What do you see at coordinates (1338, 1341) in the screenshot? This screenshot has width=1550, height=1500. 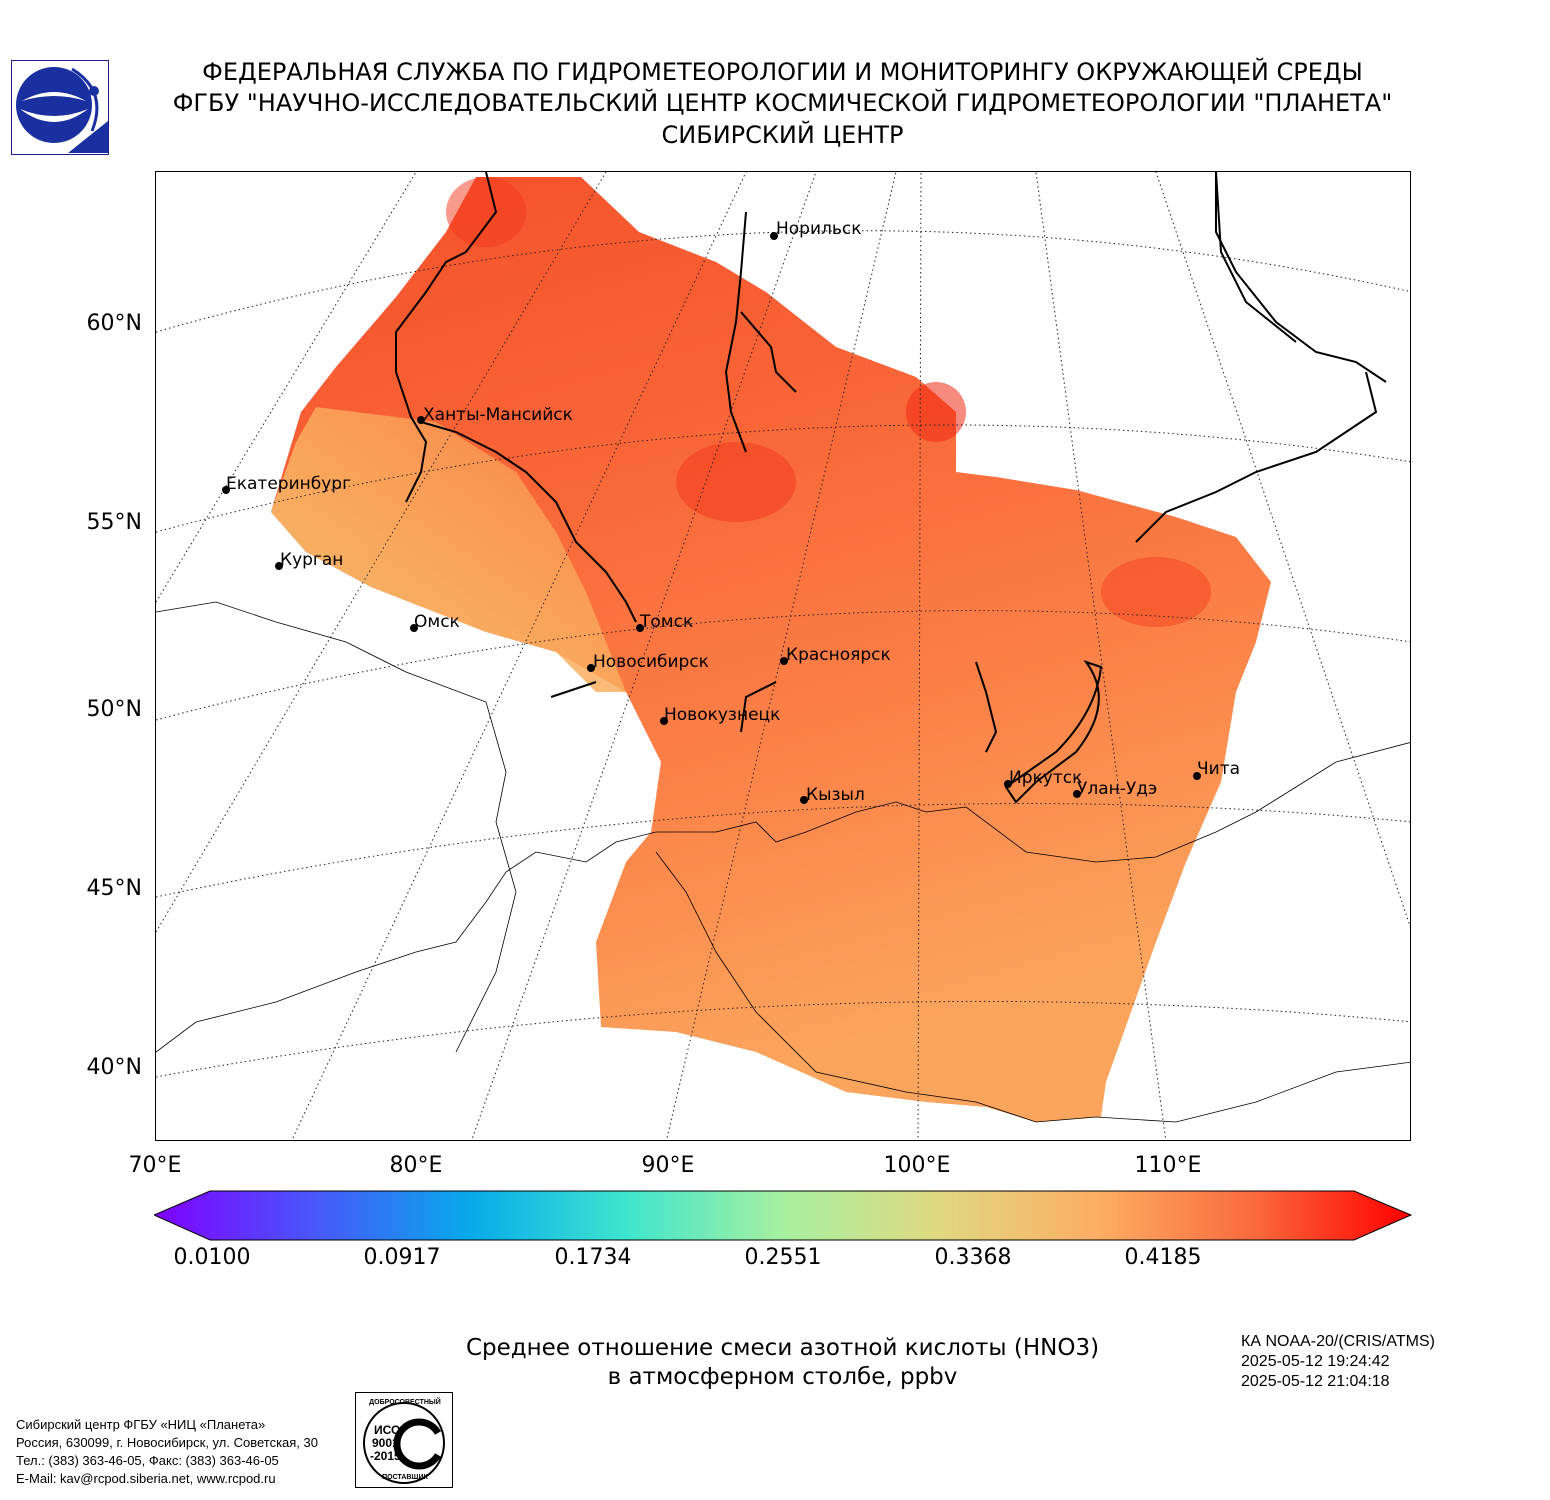 I see `satellite-name: КА NOAA-20/(CRIS/ATMS)` at bounding box center [1338, 1341].